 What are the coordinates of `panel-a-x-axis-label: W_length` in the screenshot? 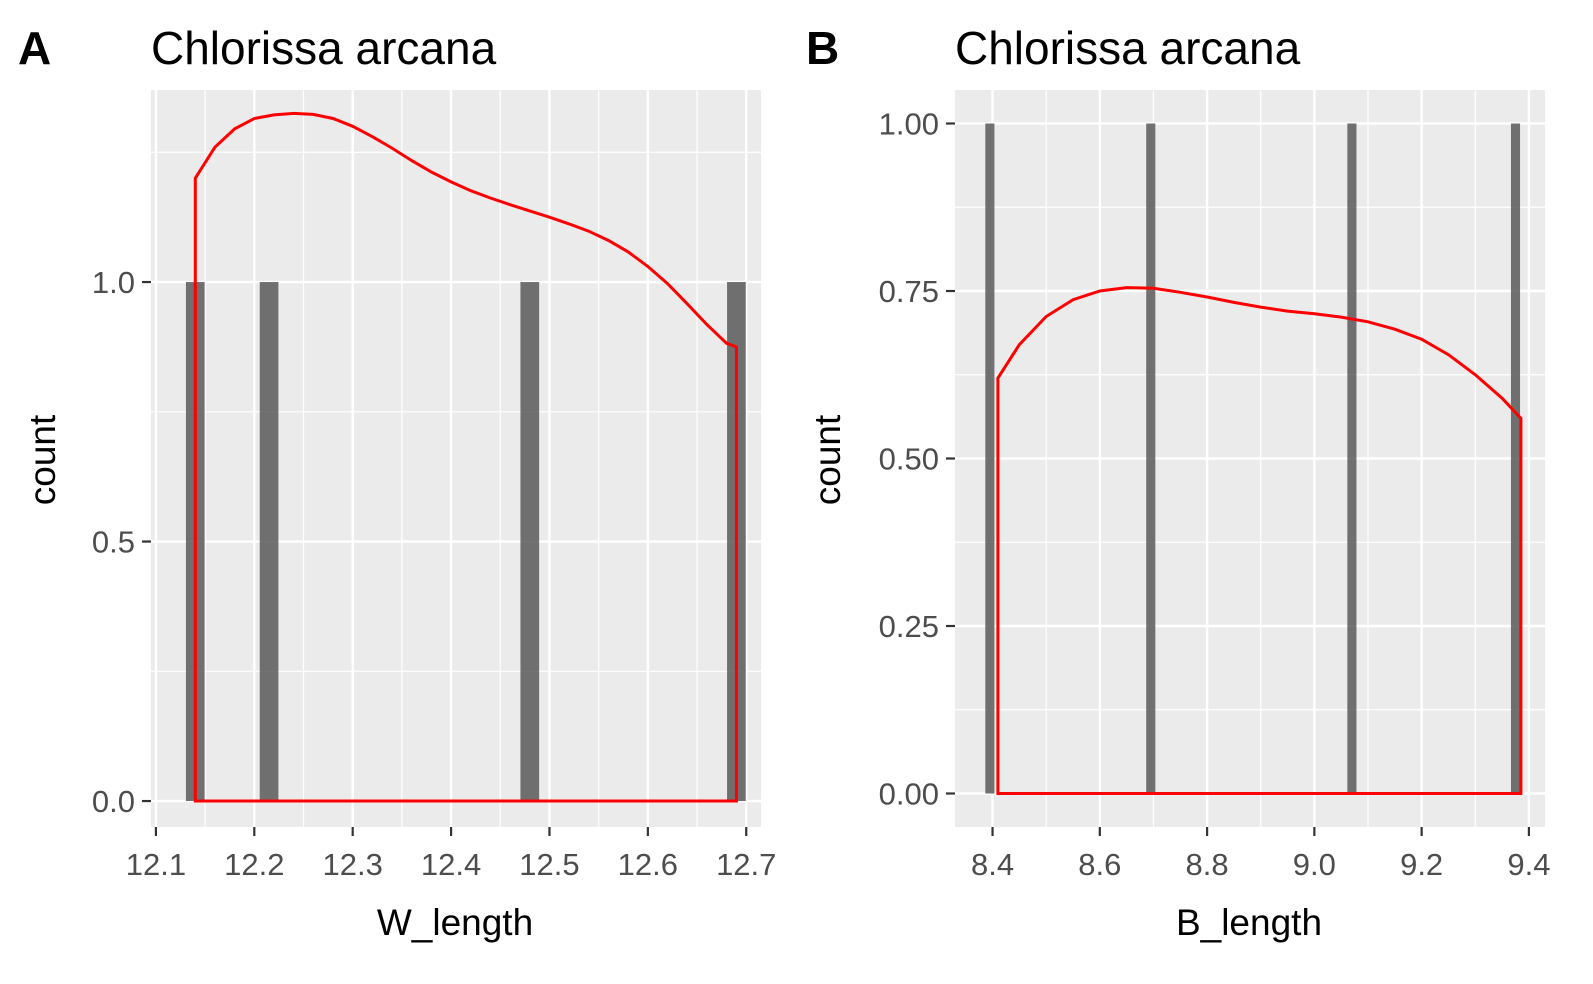 It's located at (455, 922).